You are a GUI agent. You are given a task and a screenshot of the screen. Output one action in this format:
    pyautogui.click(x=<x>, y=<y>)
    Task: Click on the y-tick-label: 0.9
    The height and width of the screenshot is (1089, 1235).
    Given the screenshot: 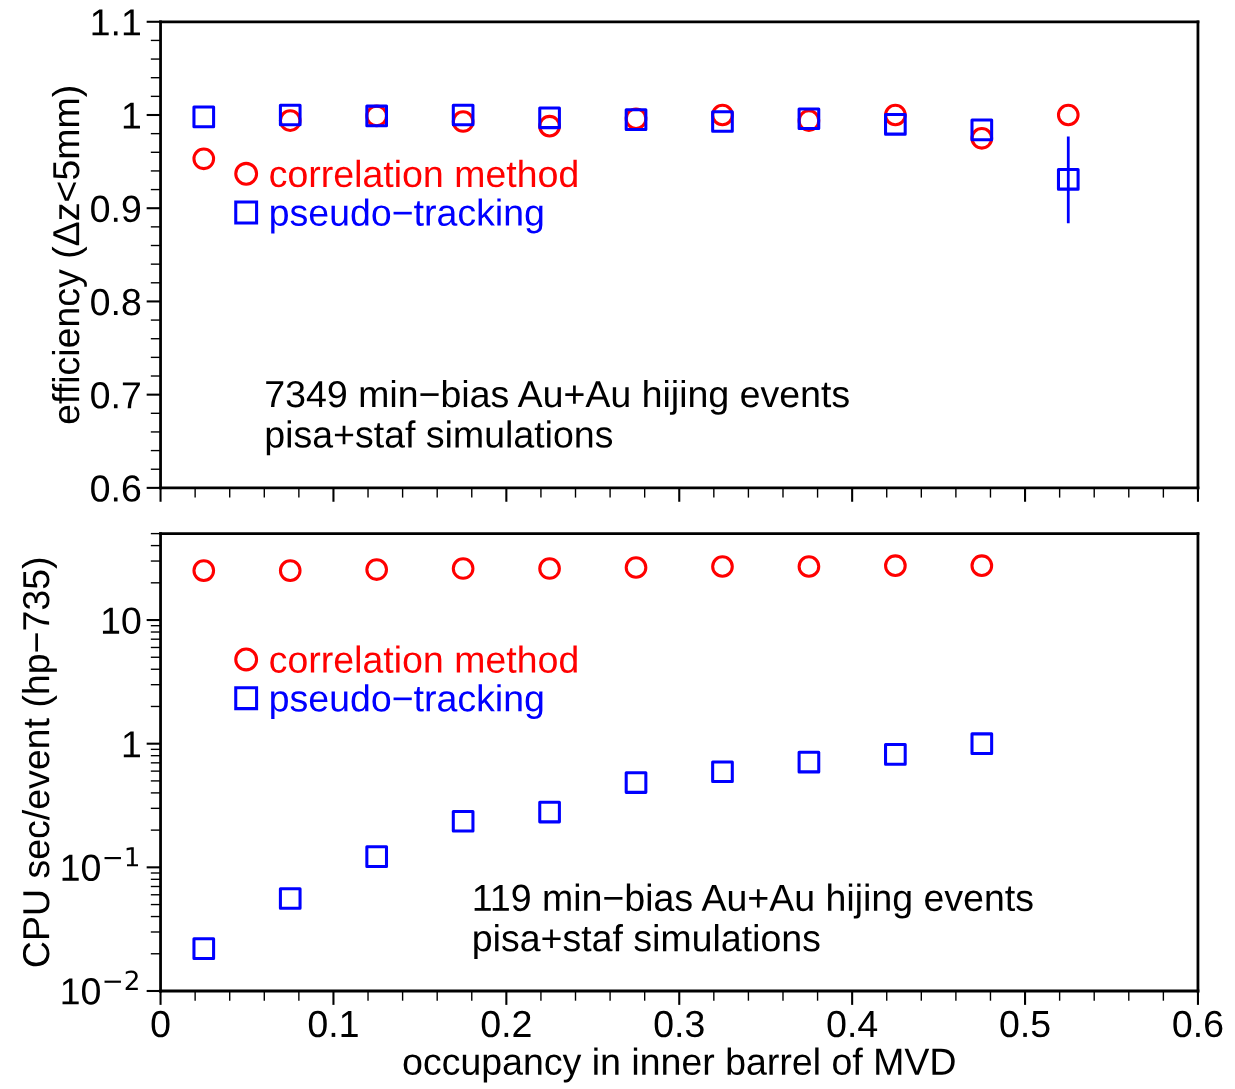 What is the action you would take?
    pyautogui.click(x=116, y=209)
    